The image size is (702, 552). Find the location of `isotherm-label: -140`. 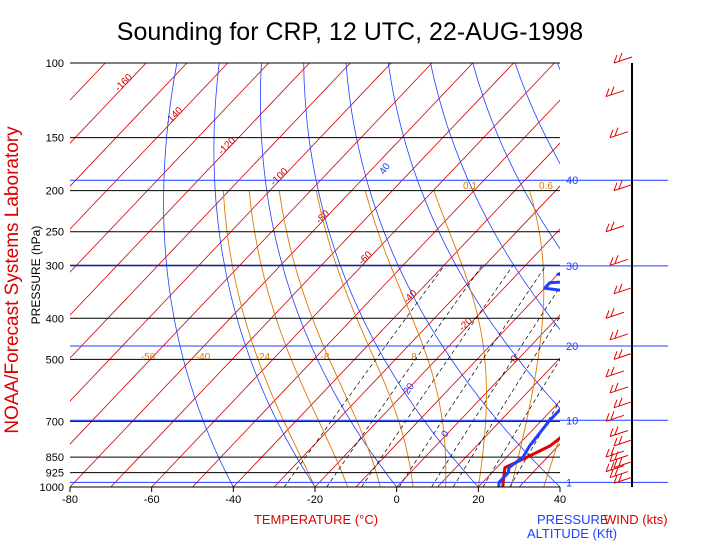

isotherm-label: -140 is located at coordinates (174, 116).